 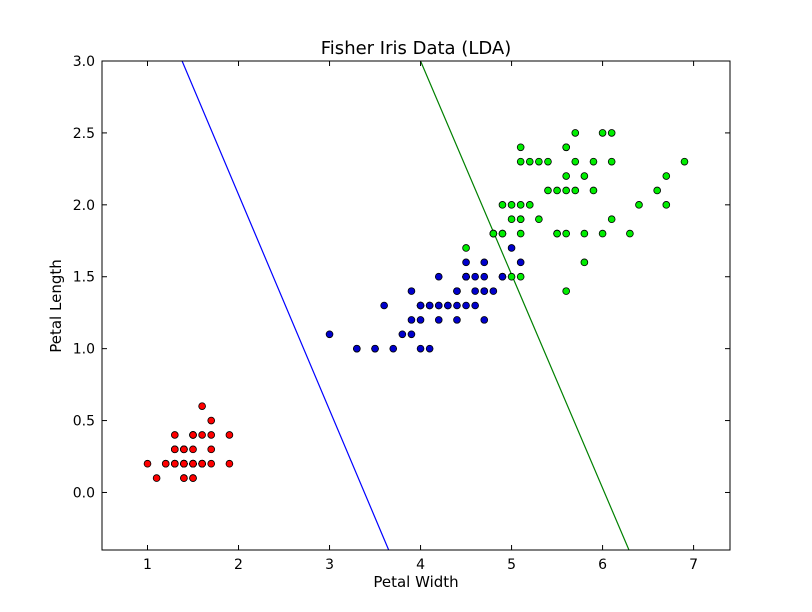 I want to click on y-tick-label: 1.0, so click(x=84, y=350).